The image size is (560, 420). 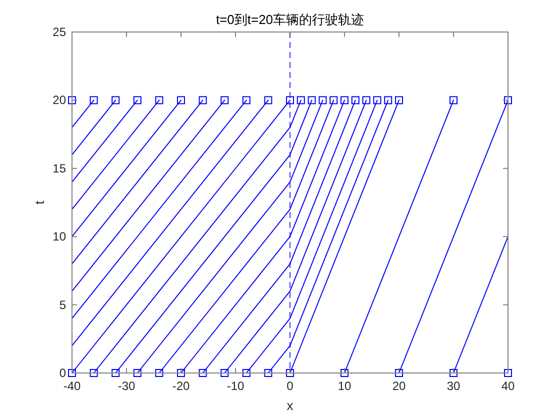 What do you see at coordinates (127, 386) in the screenshot?
I see `x-tick-label: -30` at bounding box center [127, 386].